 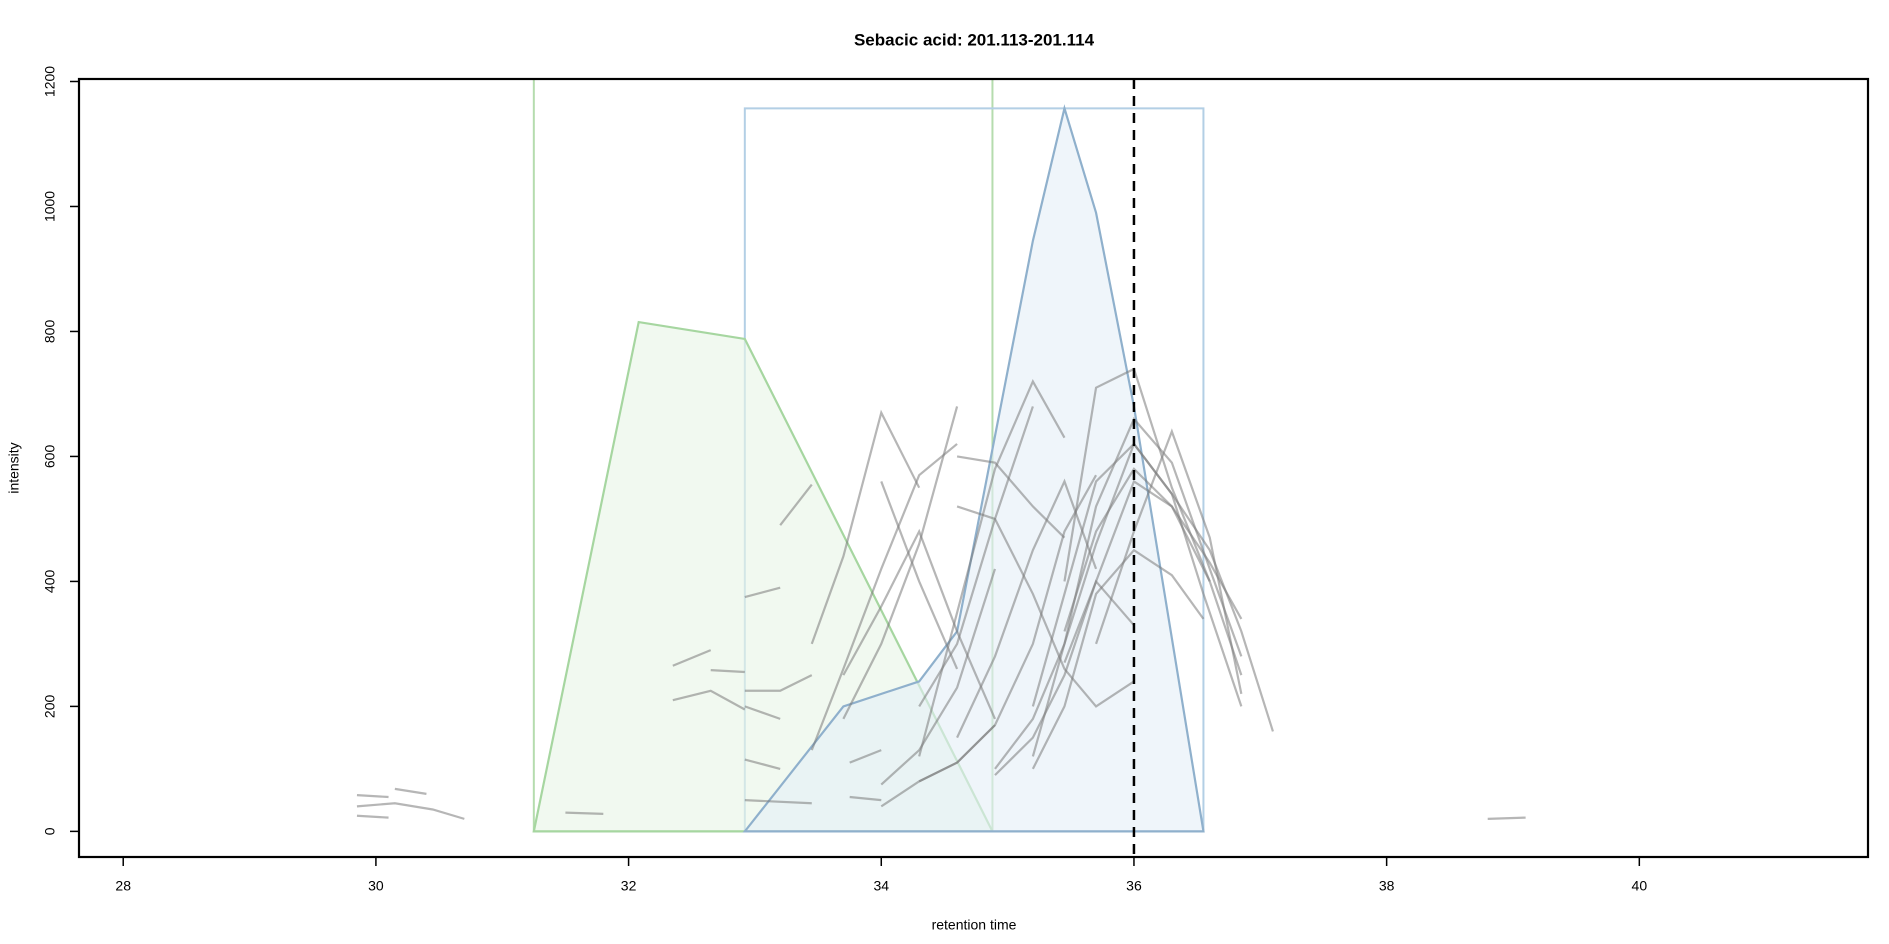 I want to click on y-tick-label: 400, so click(x=50, y=582).